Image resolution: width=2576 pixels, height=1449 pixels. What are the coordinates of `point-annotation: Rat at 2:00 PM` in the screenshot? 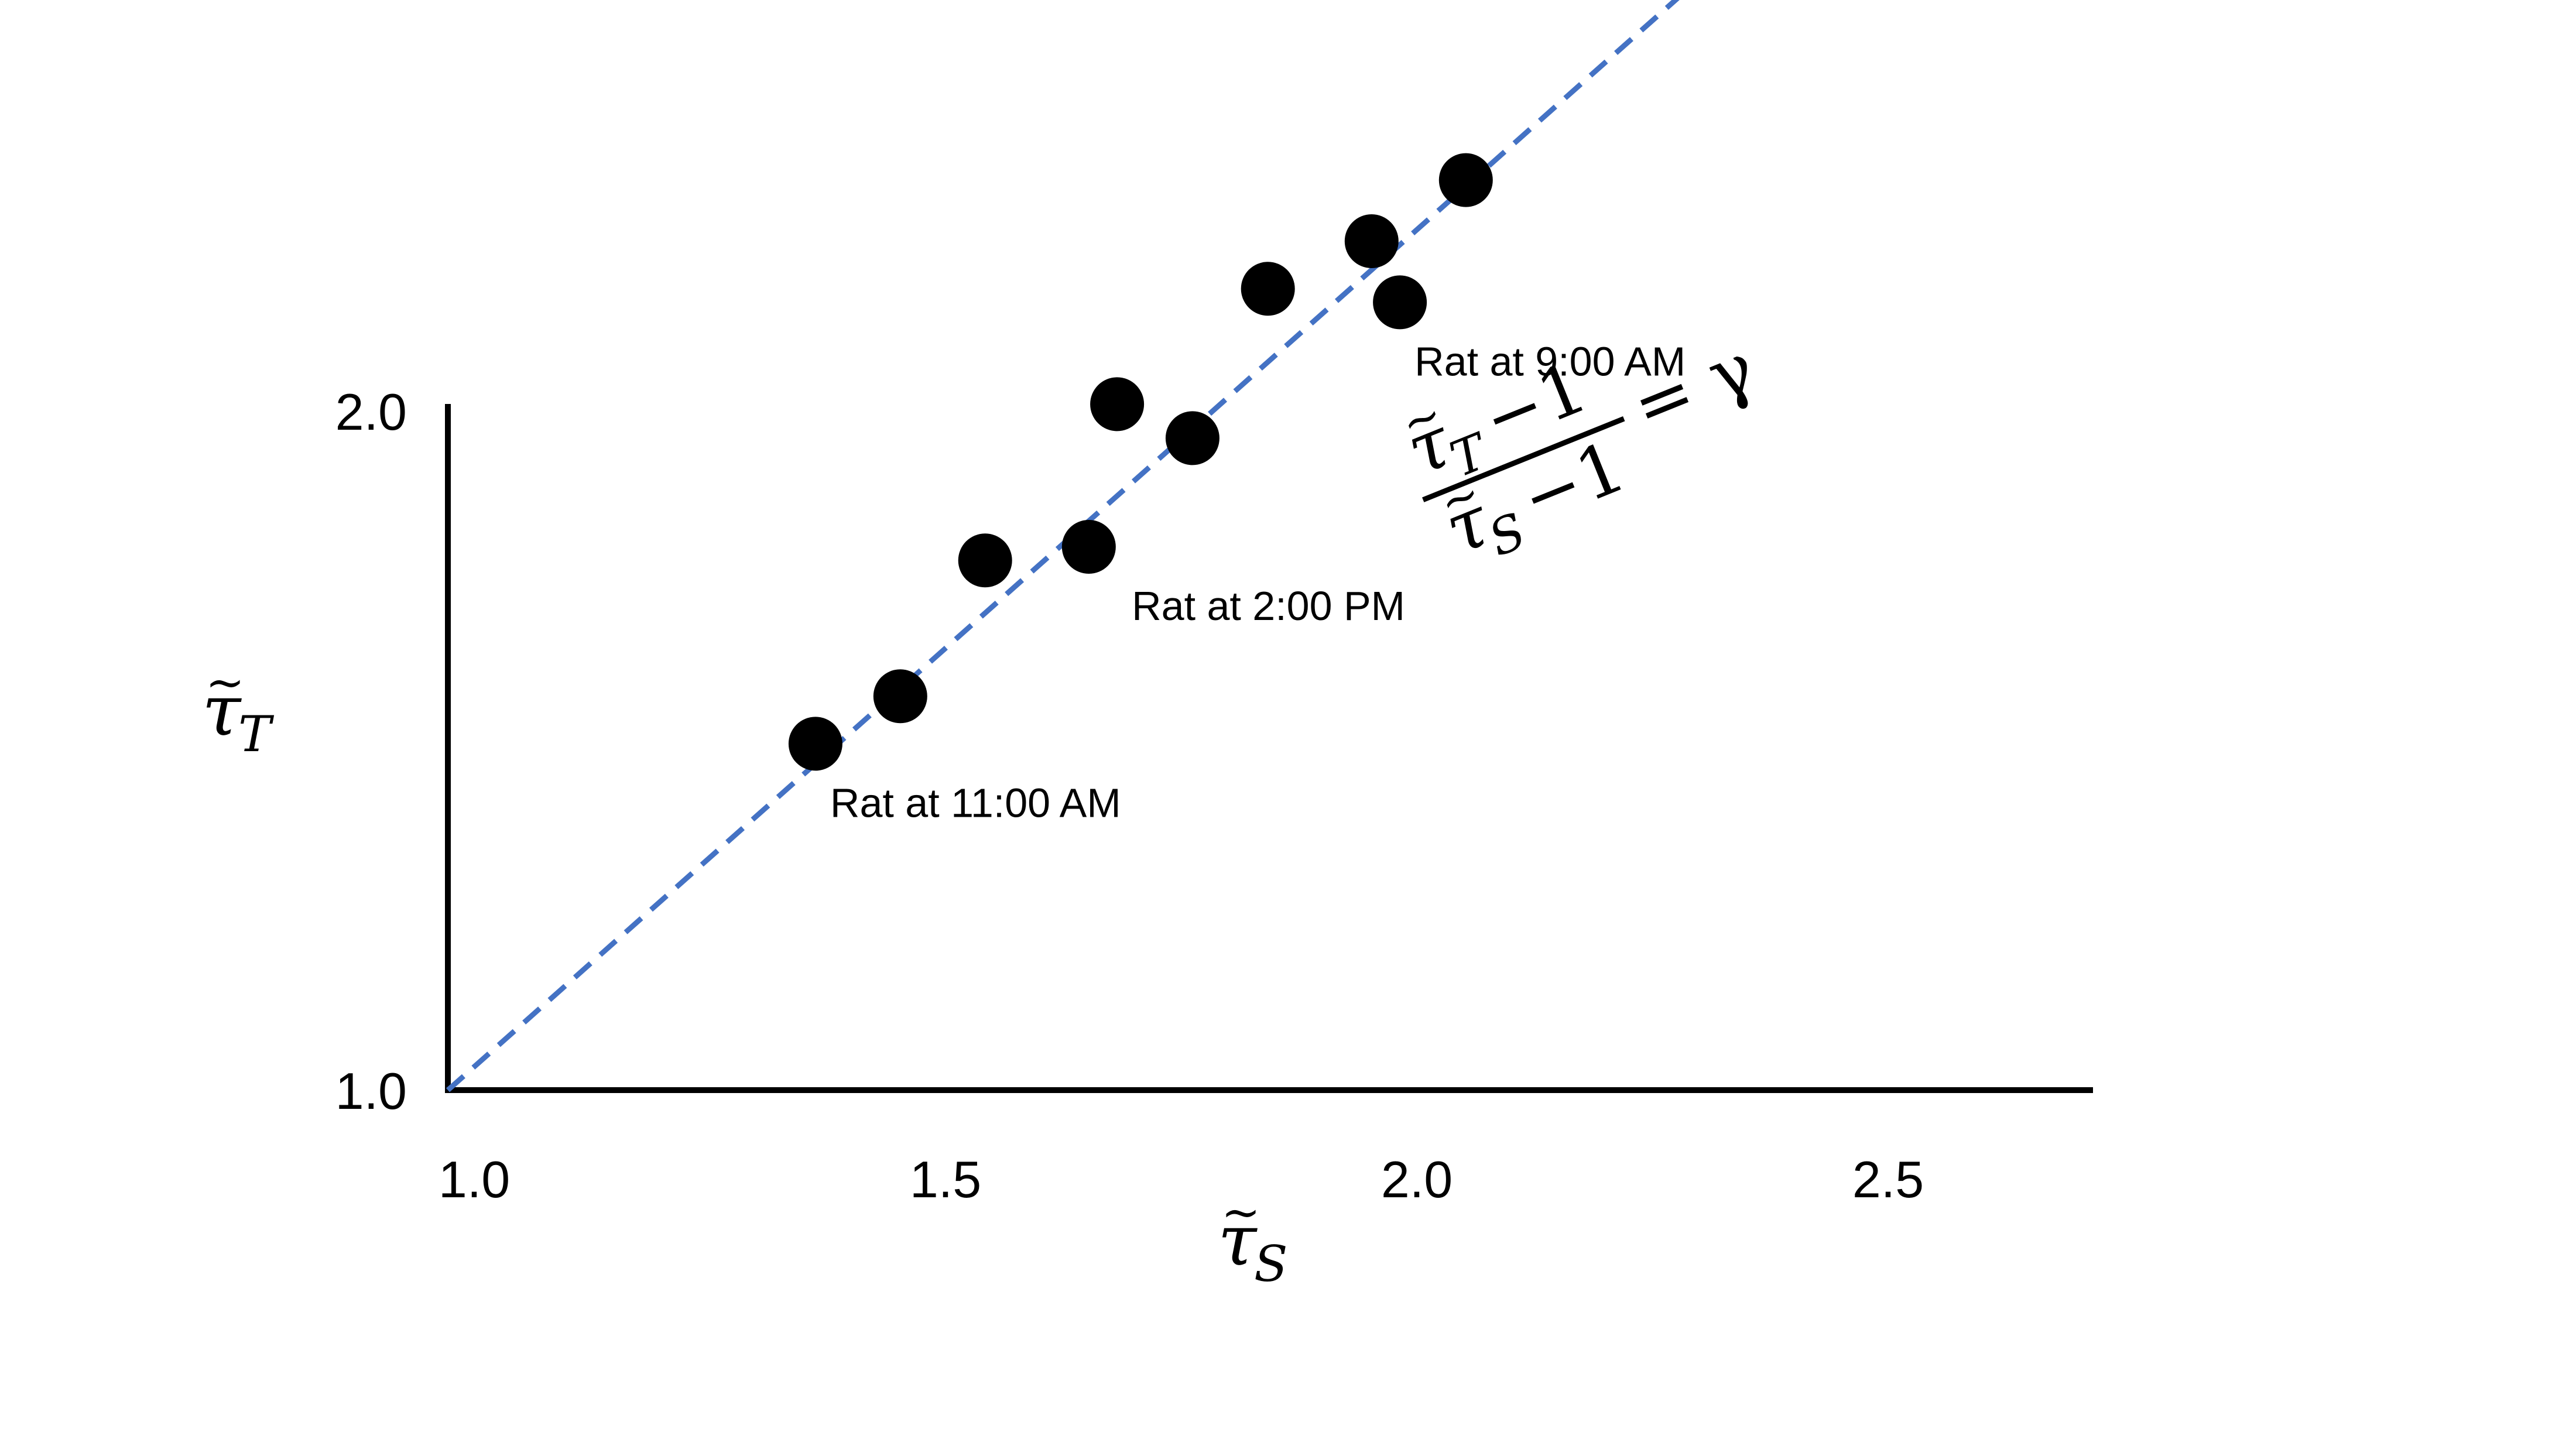 It's located at (1268, 606).